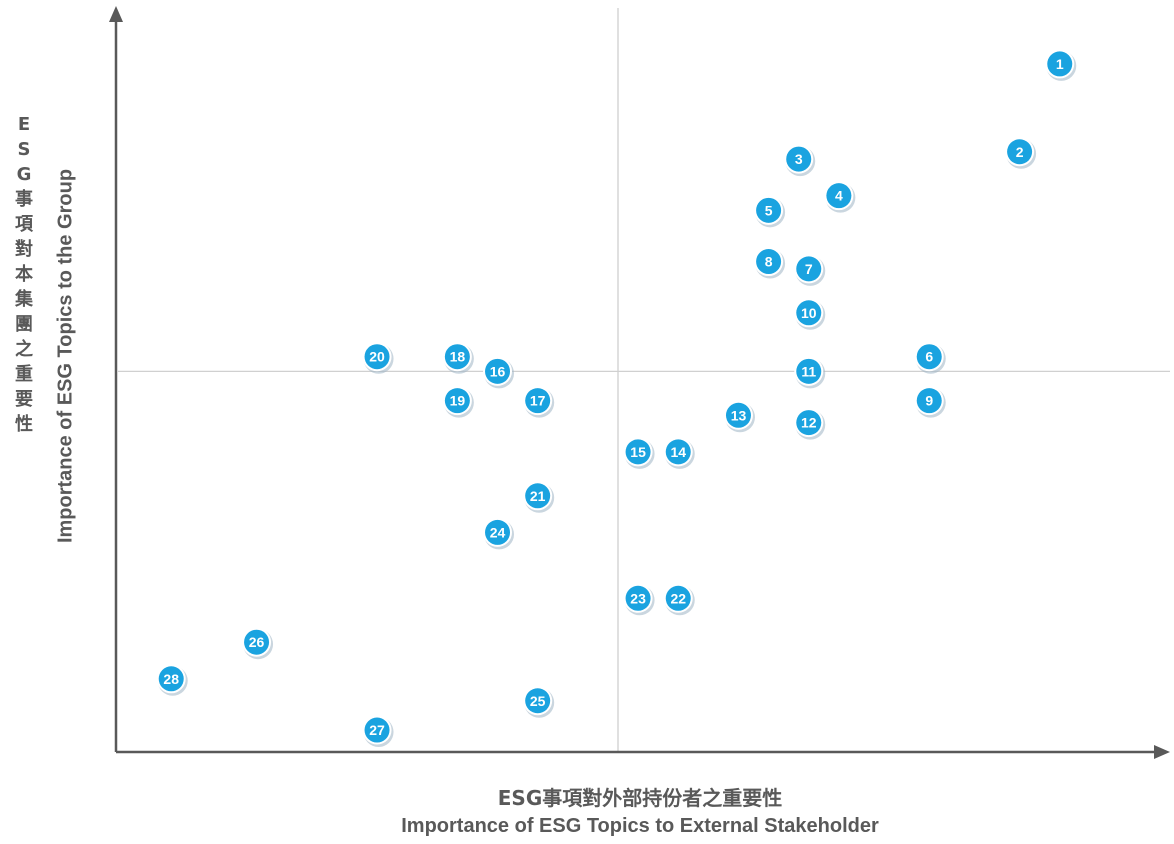 This screenshot has height=844, width=1174. I want to click on data-point-19: 19, so click(458, 402).